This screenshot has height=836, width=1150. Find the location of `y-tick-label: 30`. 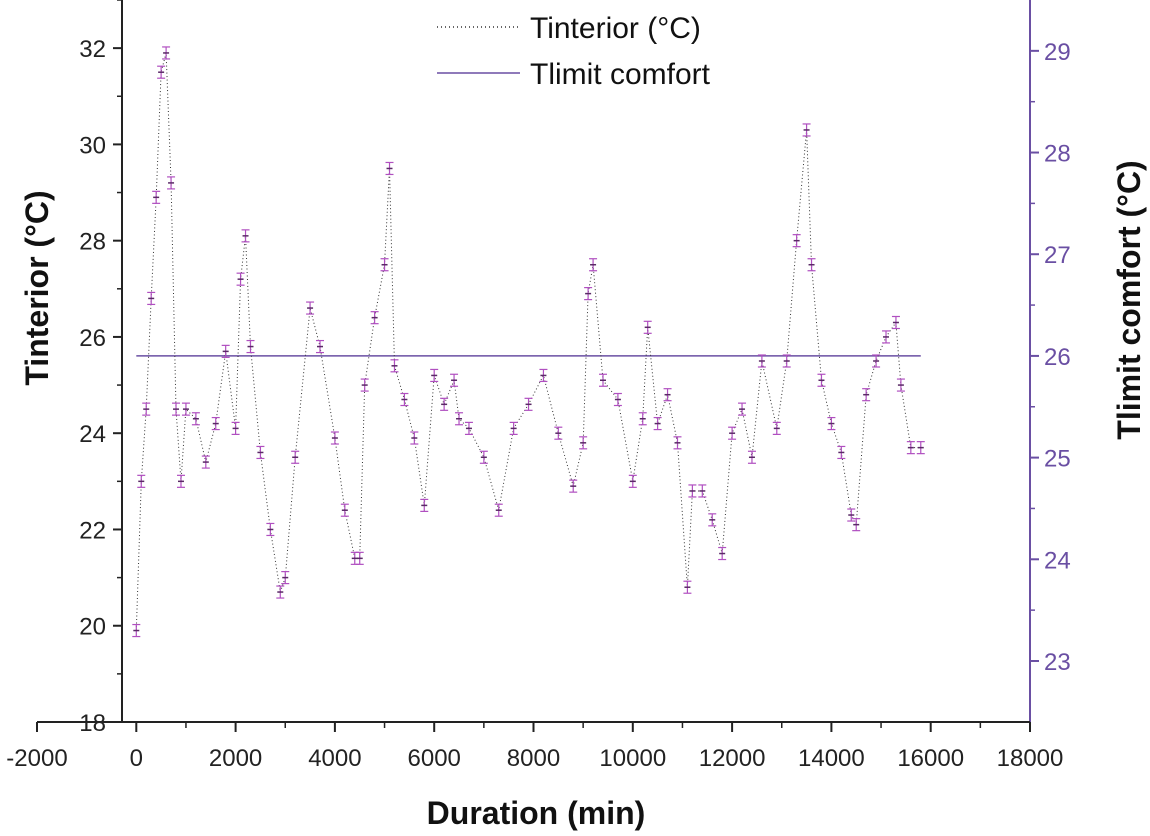

y-tick-label: 30 is located at coordinates (92, 145).